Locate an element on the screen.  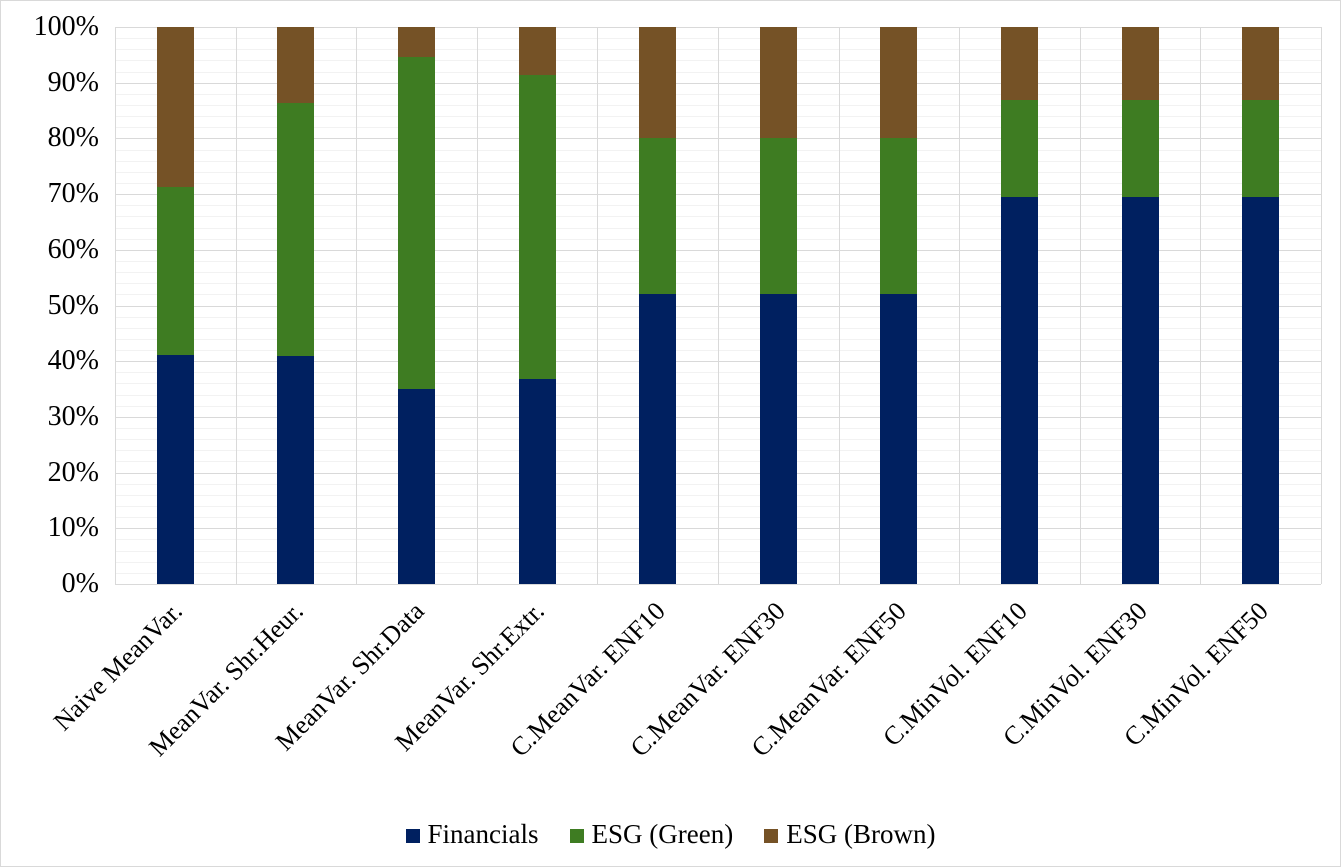
bar-c-meanvar-enf30 is located at coordinates (778, 305).